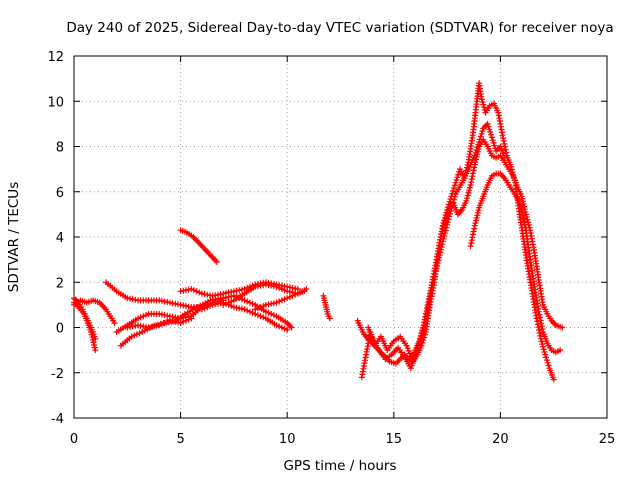  I want to click on x-tick-label: 20, so click(500, 439).